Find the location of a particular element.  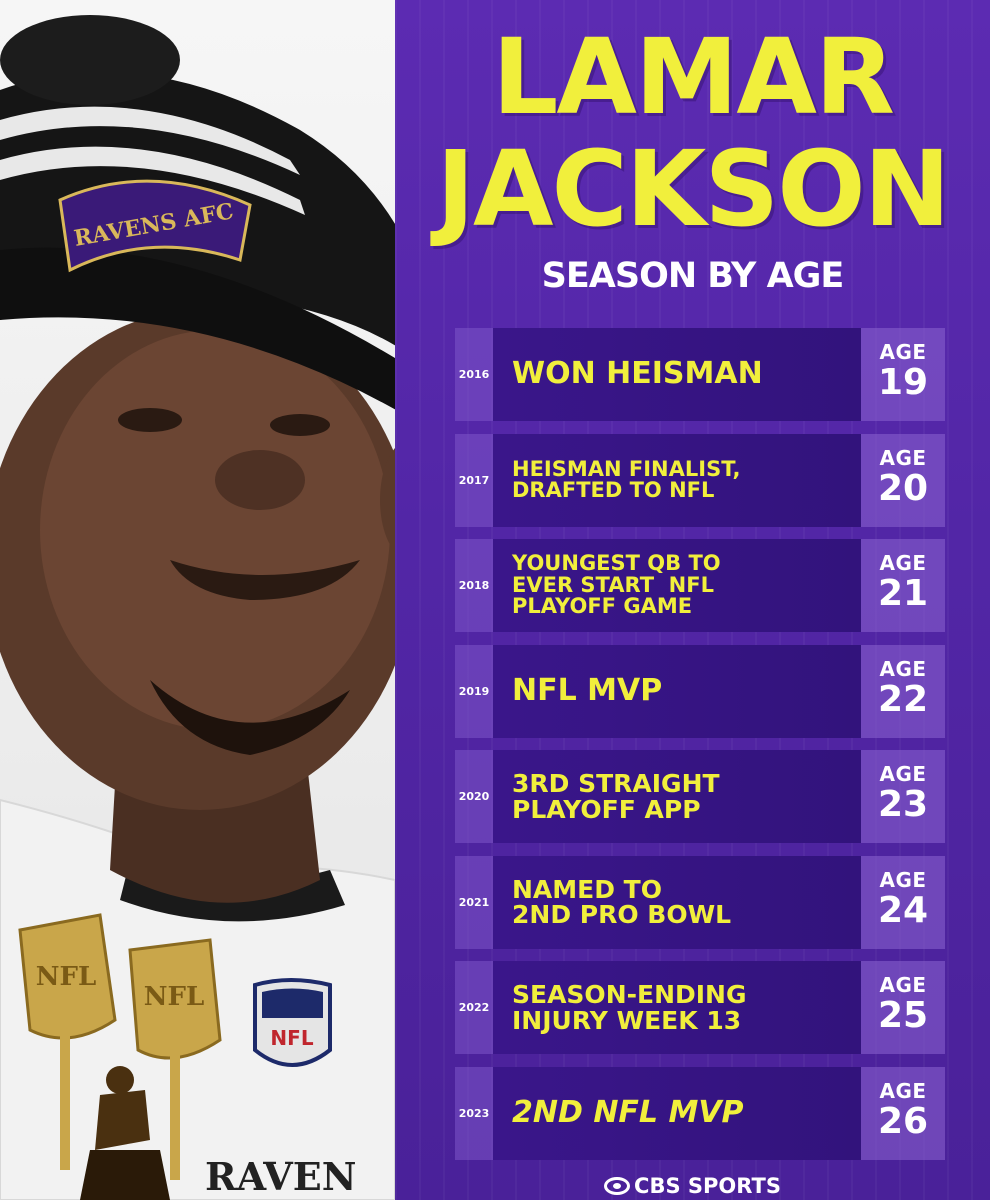

brand-name: CBS SPORTS is located at coordinates (707, 1186).